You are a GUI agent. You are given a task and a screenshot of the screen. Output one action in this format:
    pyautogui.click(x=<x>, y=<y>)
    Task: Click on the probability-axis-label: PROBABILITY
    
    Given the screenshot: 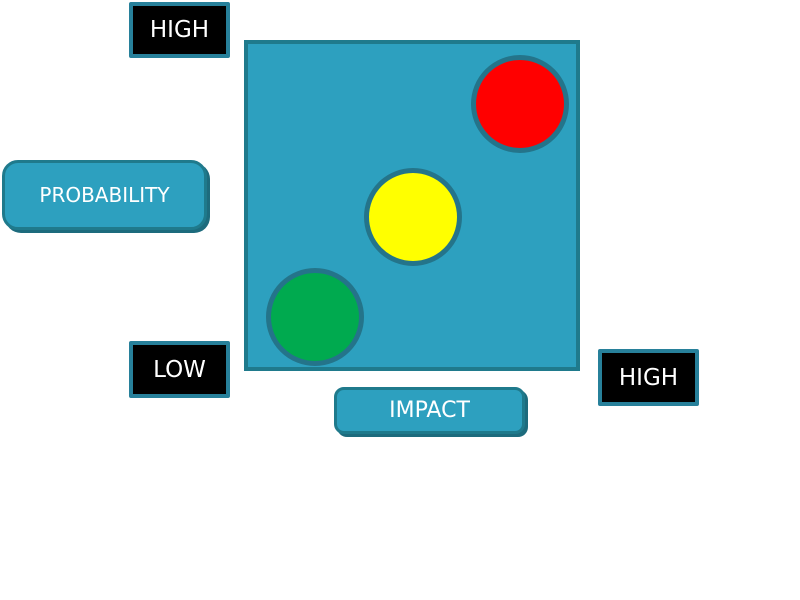 What is the action you would take?
    pyautogui.click(x=104, y=195)
    